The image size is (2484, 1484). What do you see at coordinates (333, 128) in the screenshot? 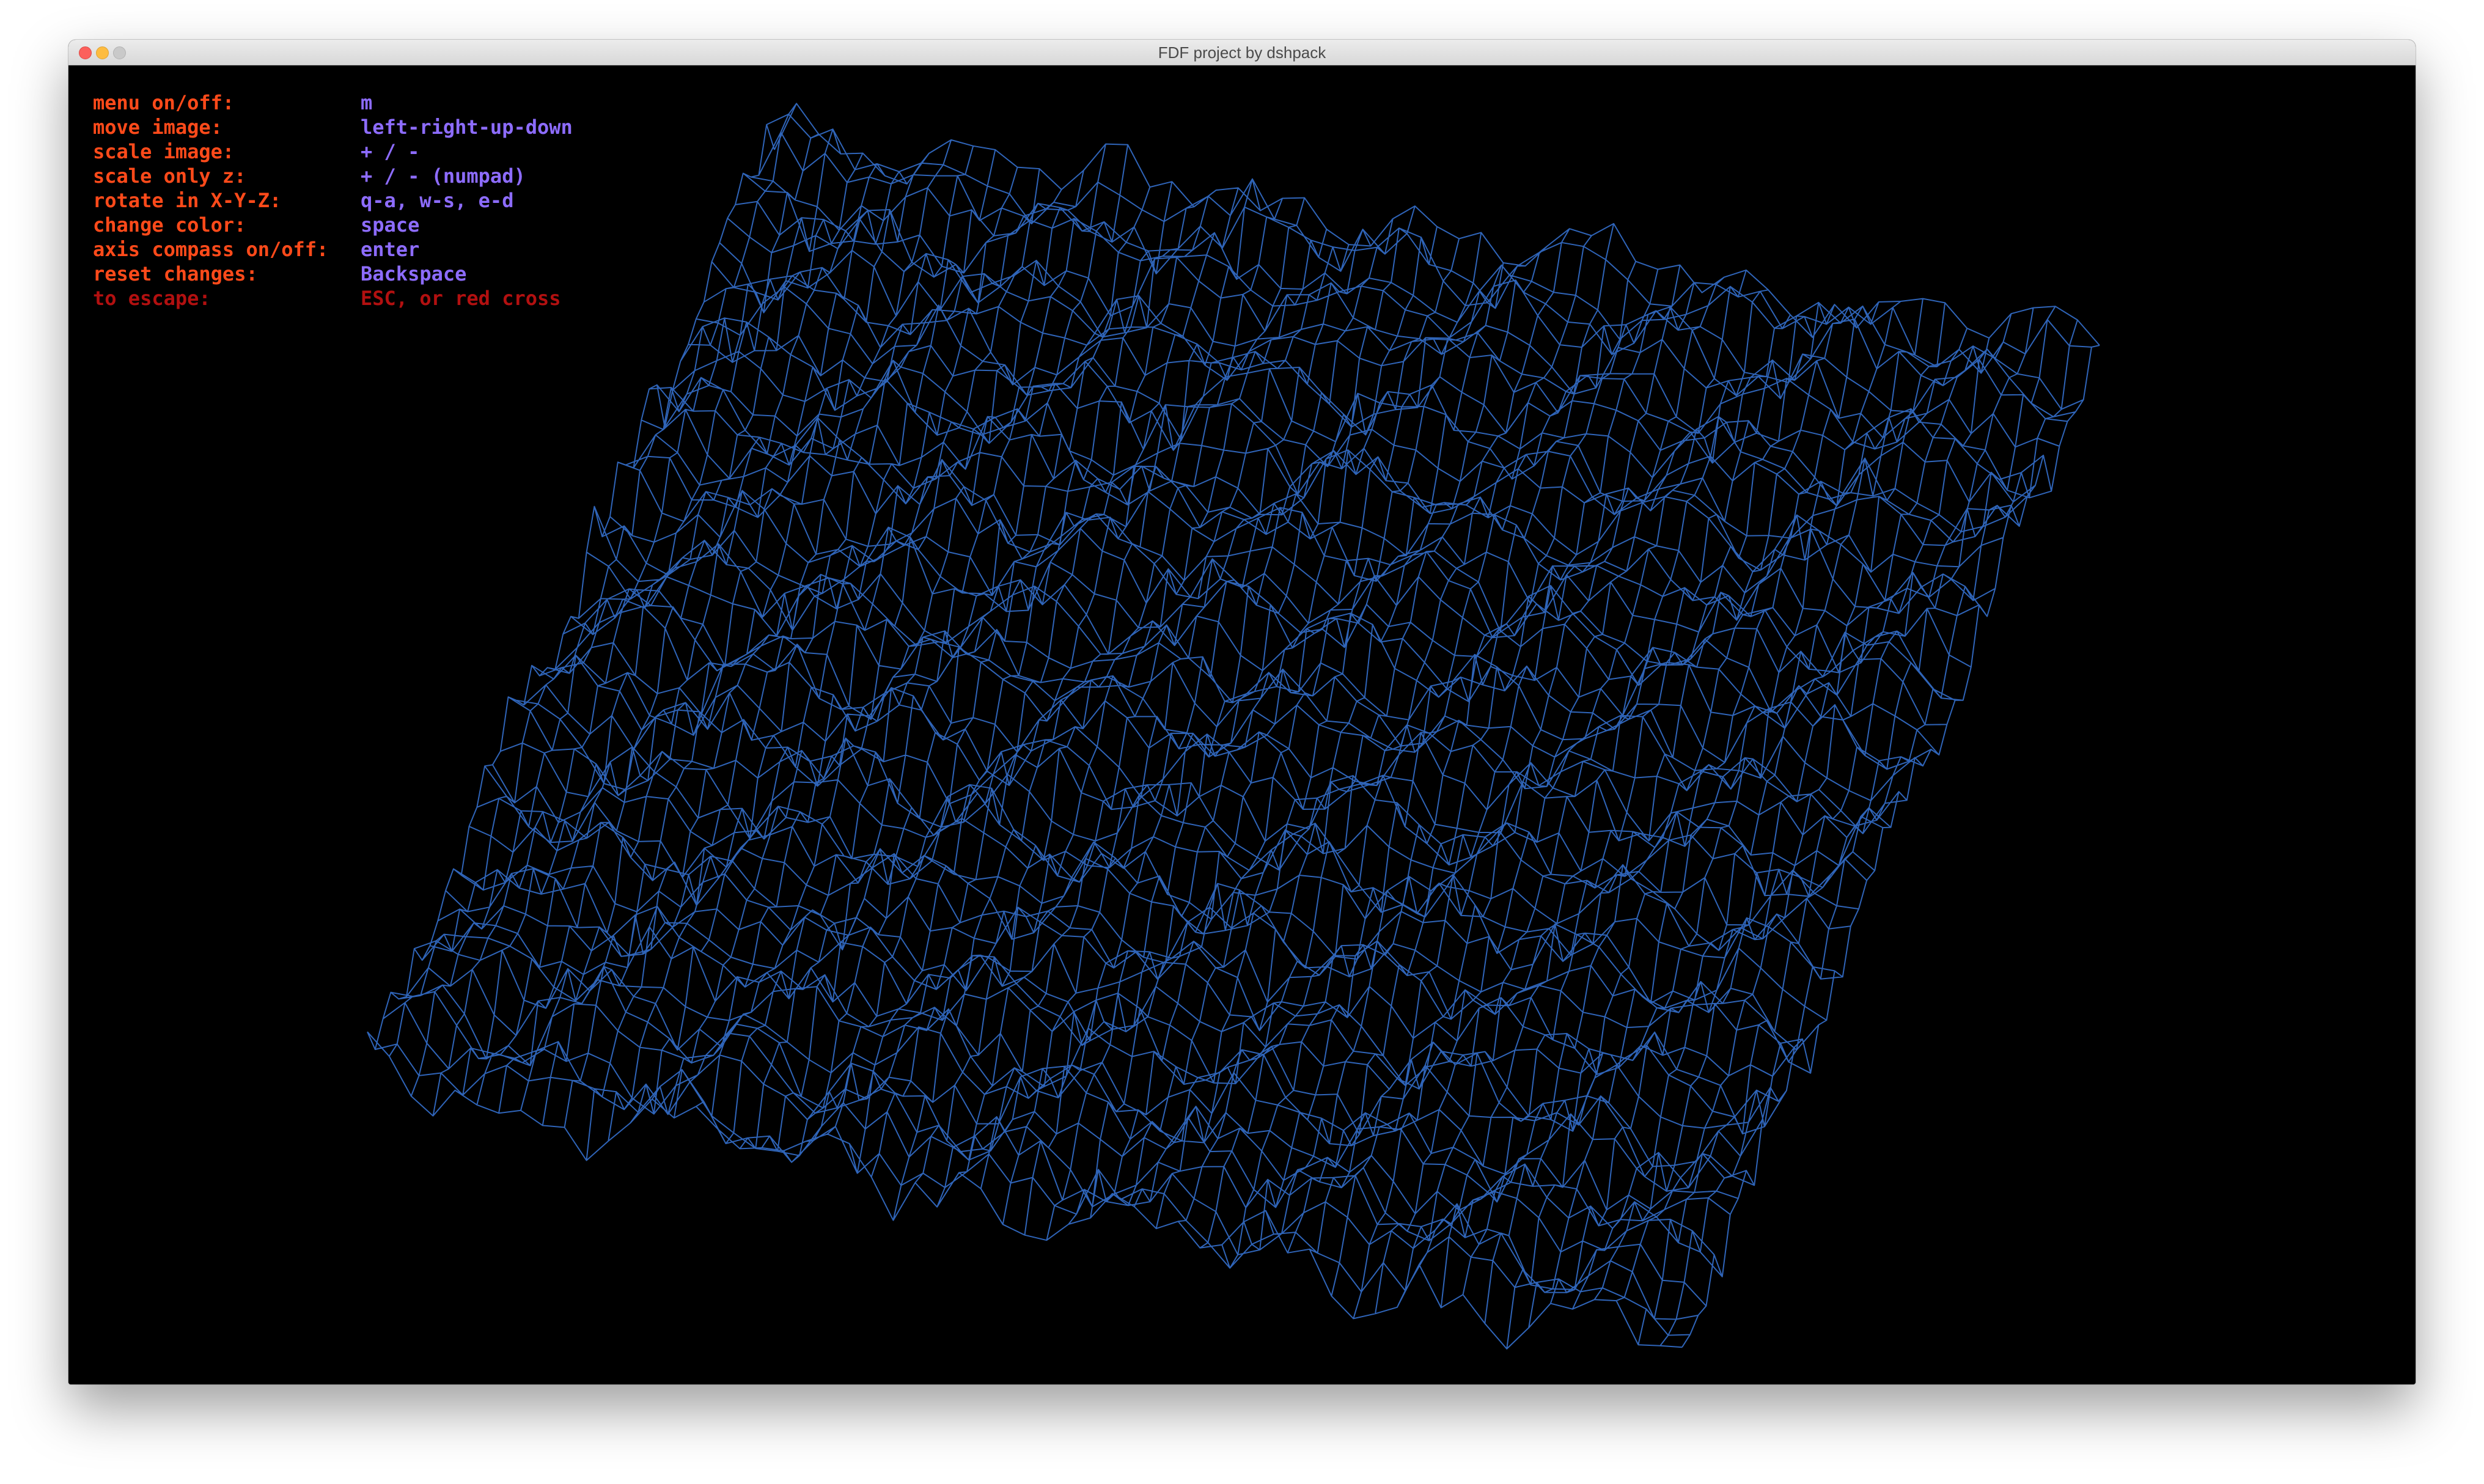
I see `menu-row-move: move image: left-right-up-down` at bounding box center [333, 128].